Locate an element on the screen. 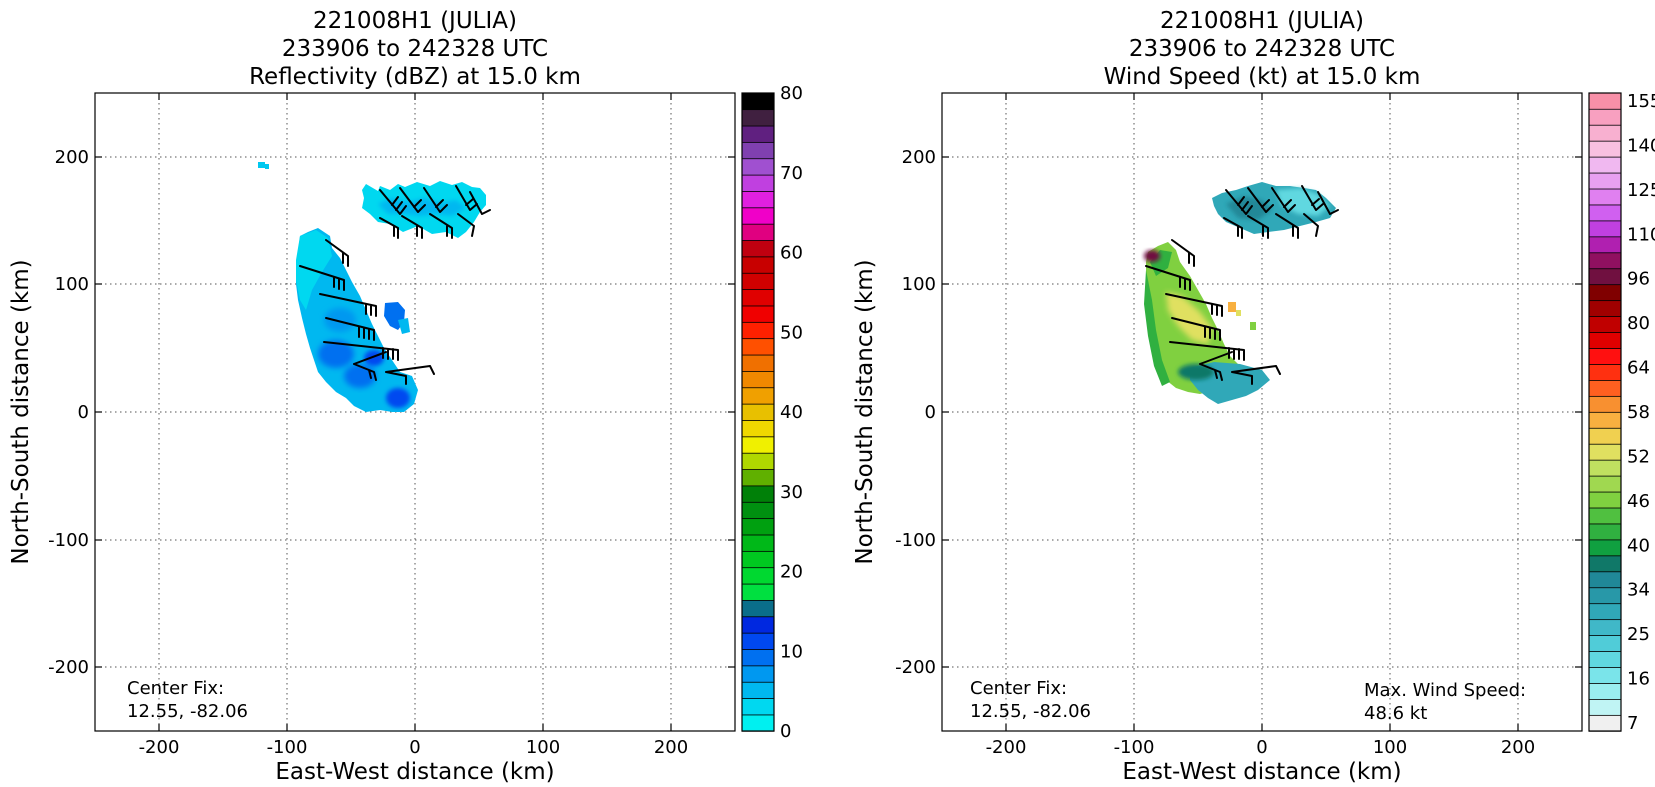 Image resolution: width=1655 pixels, height=787 pixels. wind-band-west-yellow is located at coordinates (1189, 318).